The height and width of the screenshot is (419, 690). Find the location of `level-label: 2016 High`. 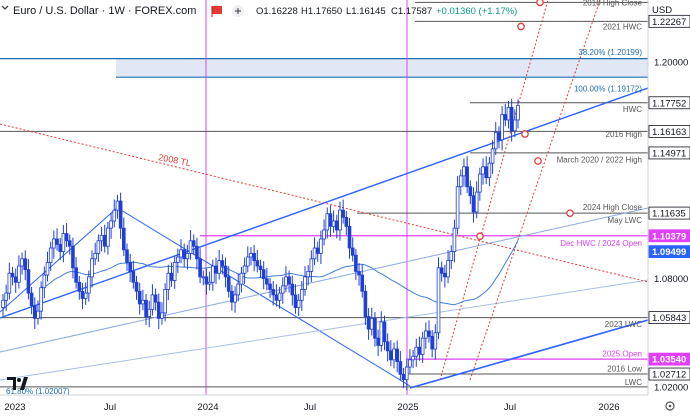

level-label: 2016 High is located at coordinates (624, 134).